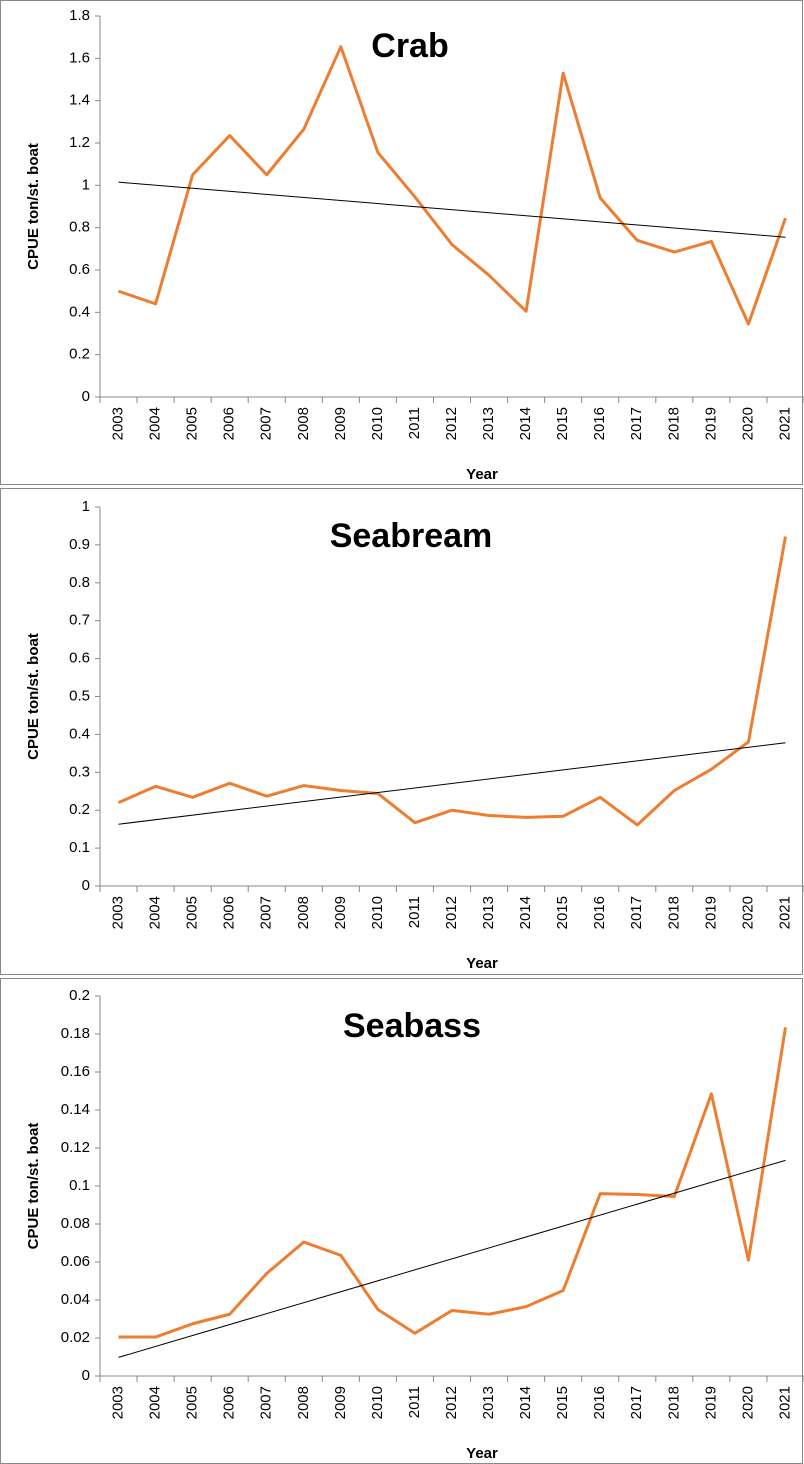 The width and height of the screenshot is (804, 1464). I want to click on y-tick-label: 0.12, so click(75, 1147).